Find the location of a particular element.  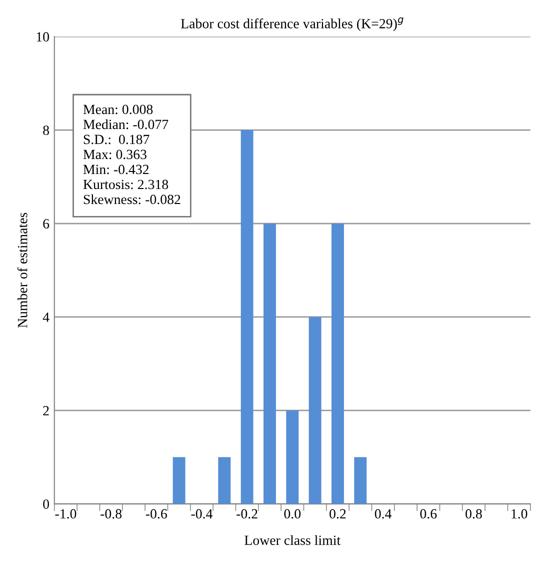

annotation: Mean: 0.008 Median: -0.077 S.D.: 0.187 Max: 0.363 Min: -0.432 Kurtosis: 2.318 Skewness: -0.082 is located at coordinates (131, 154).